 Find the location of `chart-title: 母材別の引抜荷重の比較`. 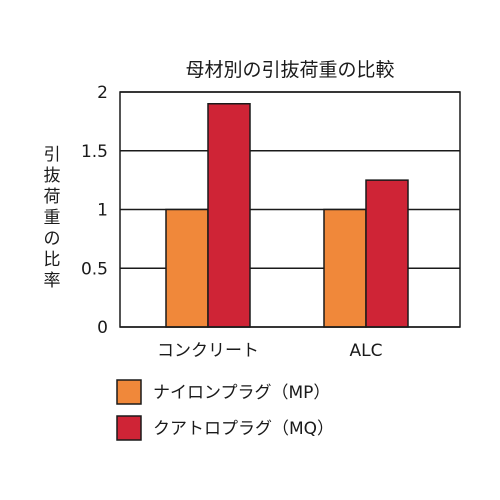

chart-title: 母材別の引抜荷重の比較 is located at coordinates (289, 70).